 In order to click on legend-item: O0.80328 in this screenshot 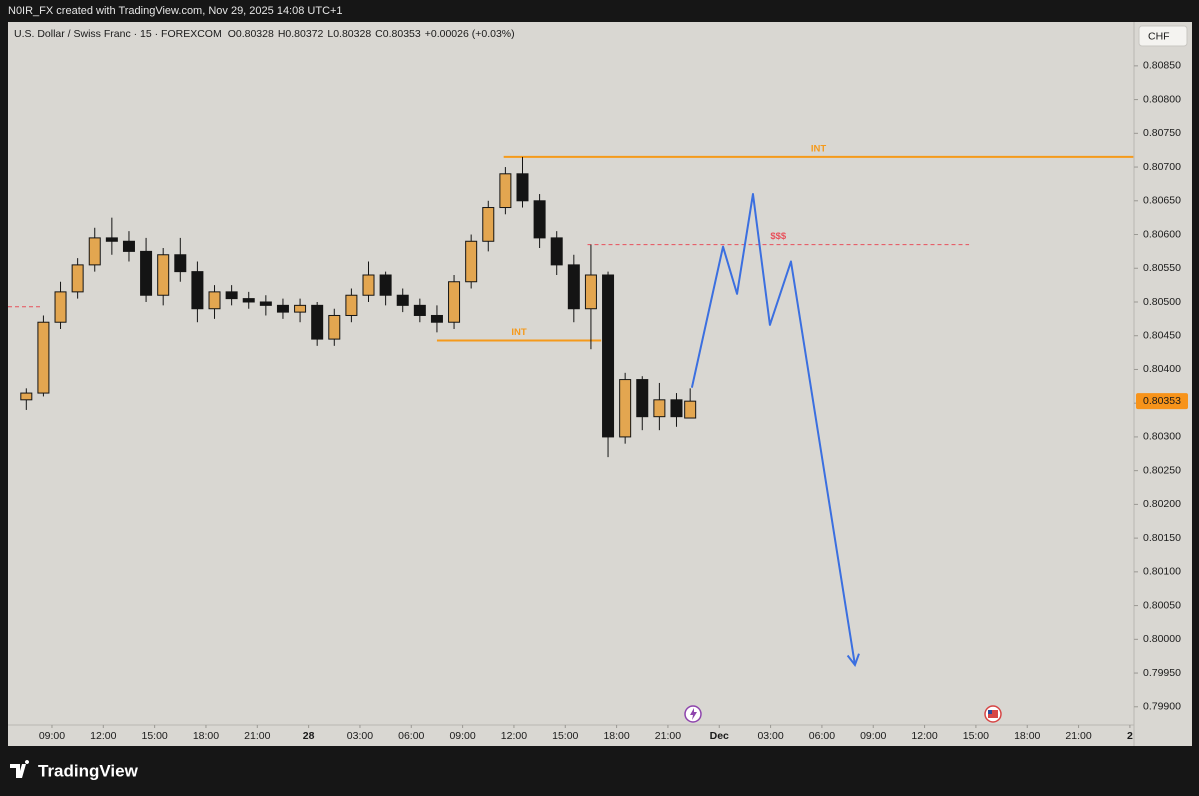, I will do `click(251, 34)`.